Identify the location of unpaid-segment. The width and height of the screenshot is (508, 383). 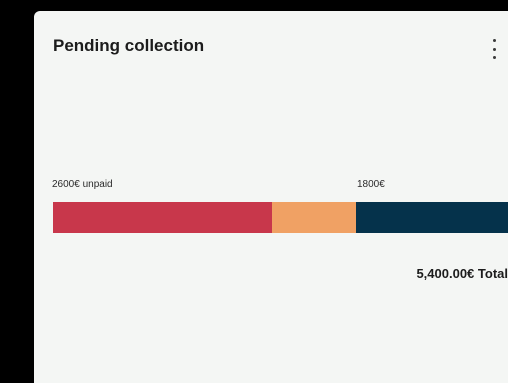
(162, 217).